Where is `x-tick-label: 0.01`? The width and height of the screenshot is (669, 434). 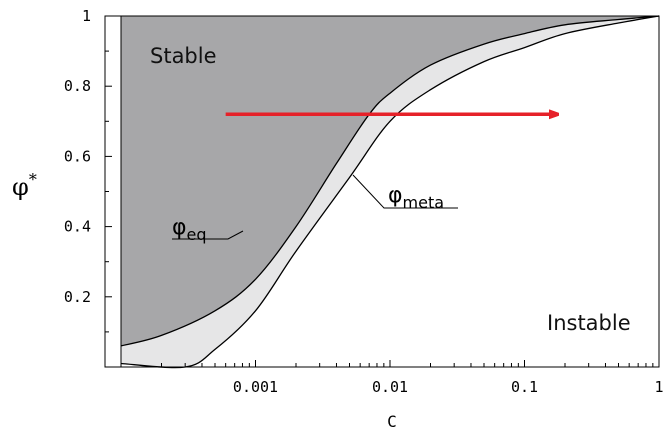
x-tick-label: 0.01 is located at coordinates (390, 387).